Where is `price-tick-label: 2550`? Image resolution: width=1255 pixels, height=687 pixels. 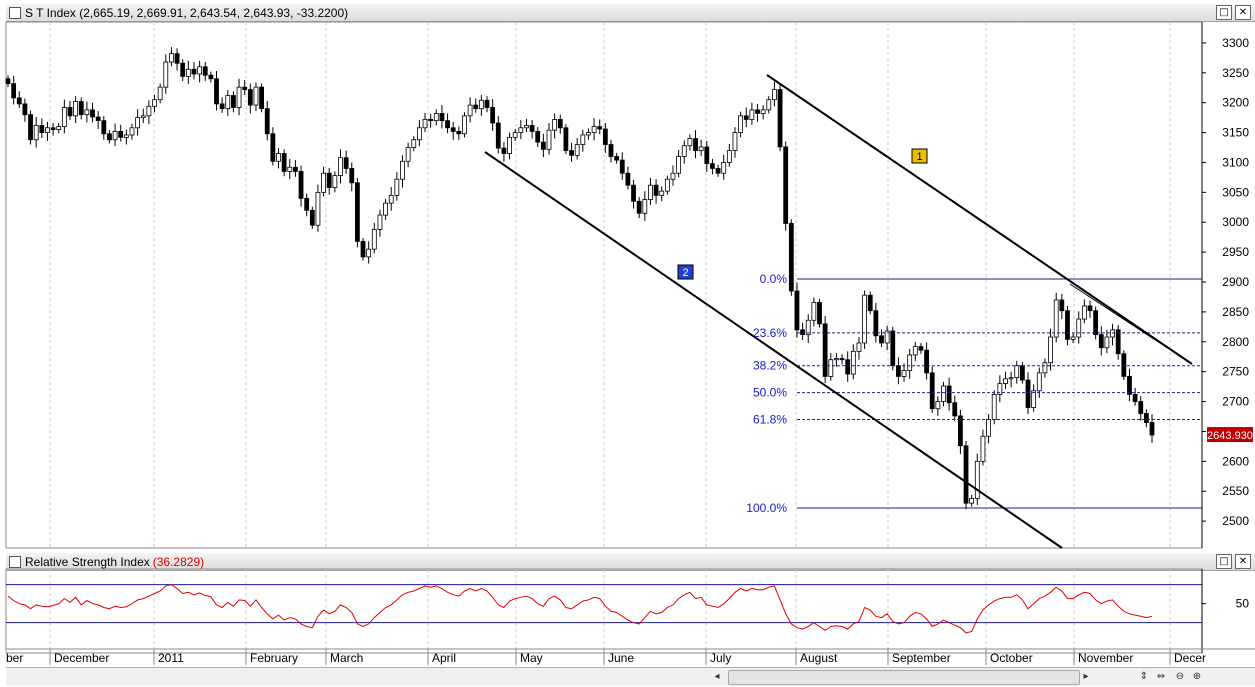
price-tick-label: 2550 is located at coordinates (1235, 491).